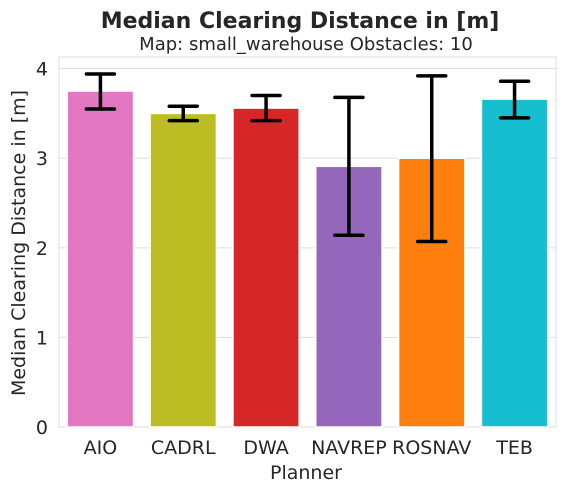 Image resolution: width=565 pixels, height=492 pixels. Describe the element at coordinates (183, 270) in the screenshot. I see `bar-cadrl` at that location.